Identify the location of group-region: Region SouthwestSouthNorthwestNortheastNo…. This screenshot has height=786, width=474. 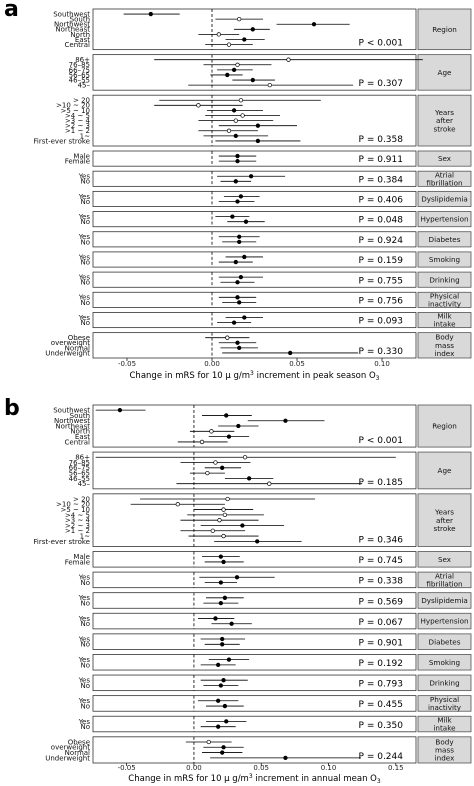
(262, 426).